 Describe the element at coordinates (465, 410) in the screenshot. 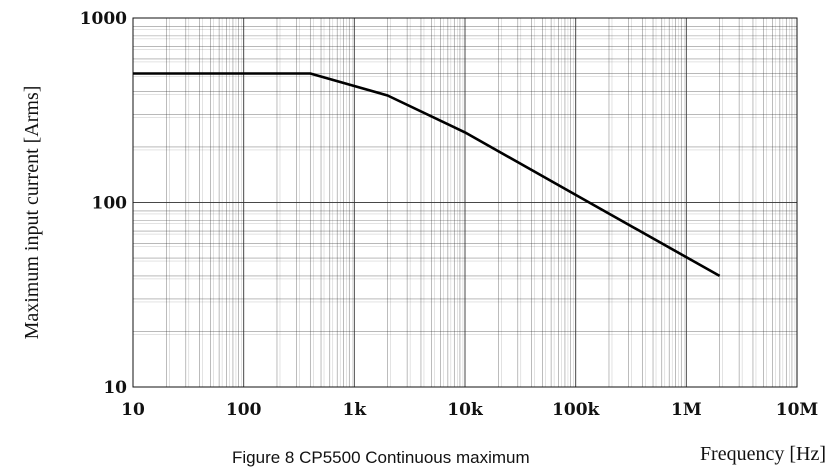

I see `x-tick-label: 10k` at that location.